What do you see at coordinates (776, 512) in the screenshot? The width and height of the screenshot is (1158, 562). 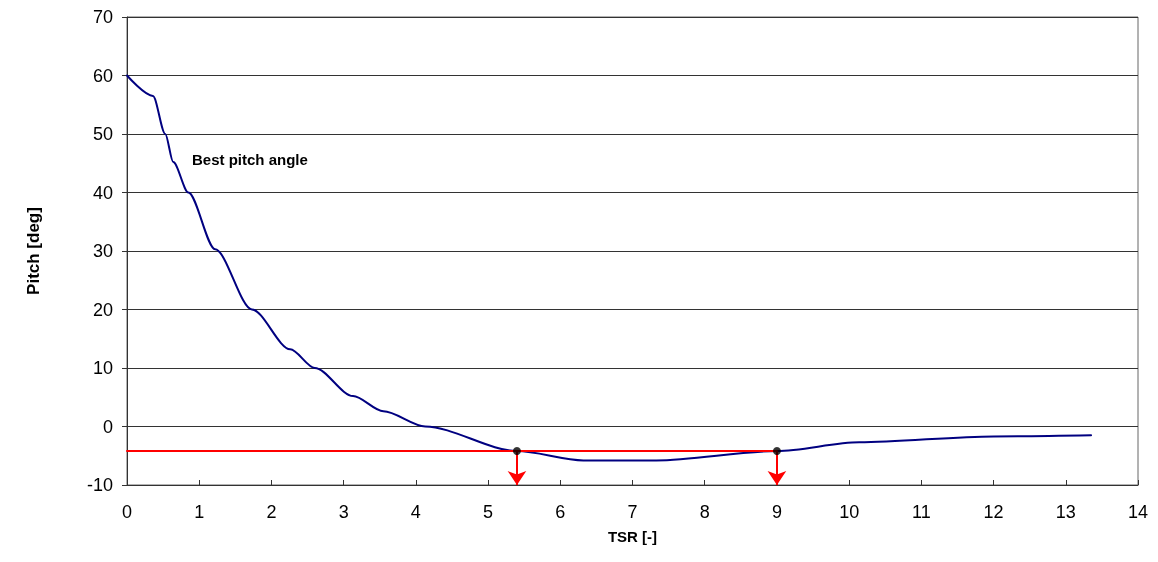 I see `x-tick-label: 9` at bounding box center [776, 512].